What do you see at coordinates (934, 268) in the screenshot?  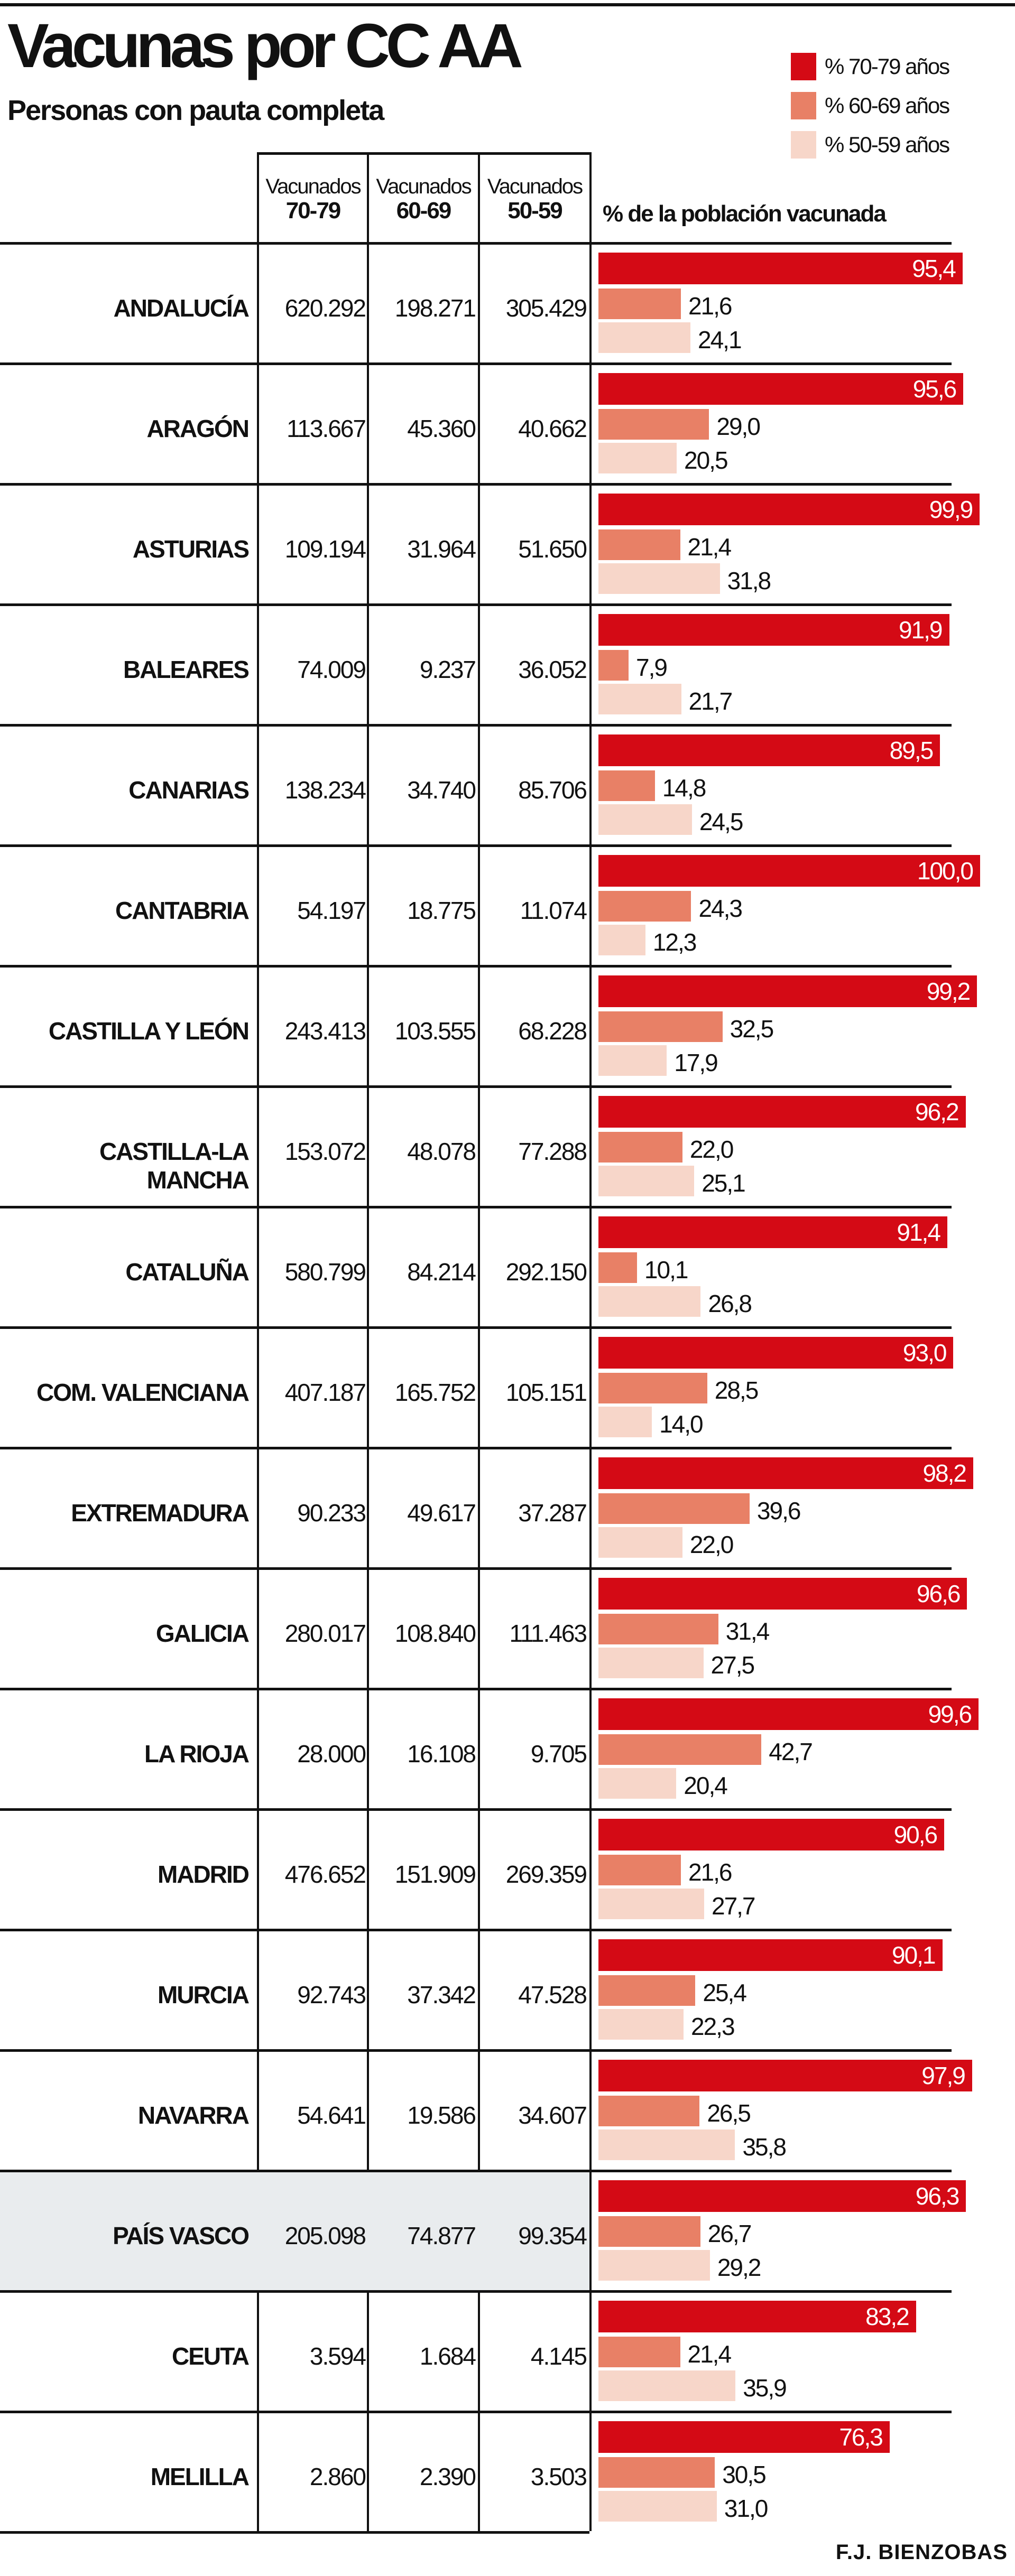 I see `bar-value-label: 95,4` at bounding box center [934, 268].